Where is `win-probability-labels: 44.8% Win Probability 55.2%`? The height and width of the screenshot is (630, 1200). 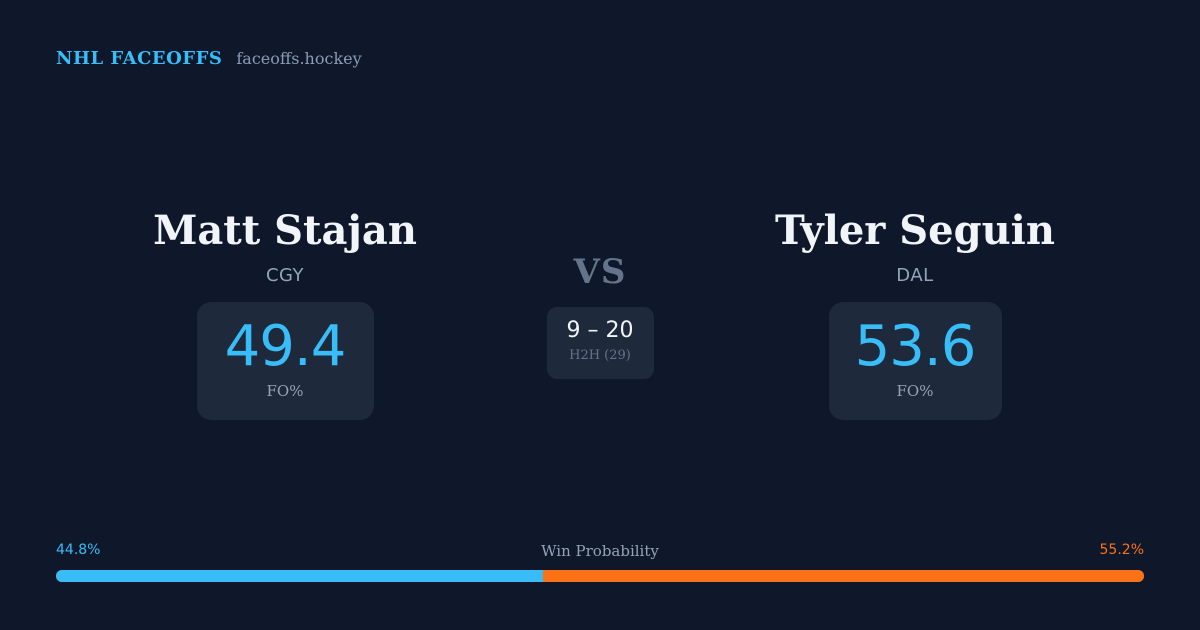 win-probability-labels: 44.8% Win Probability 55.2% is located at coordinates (600, 552).